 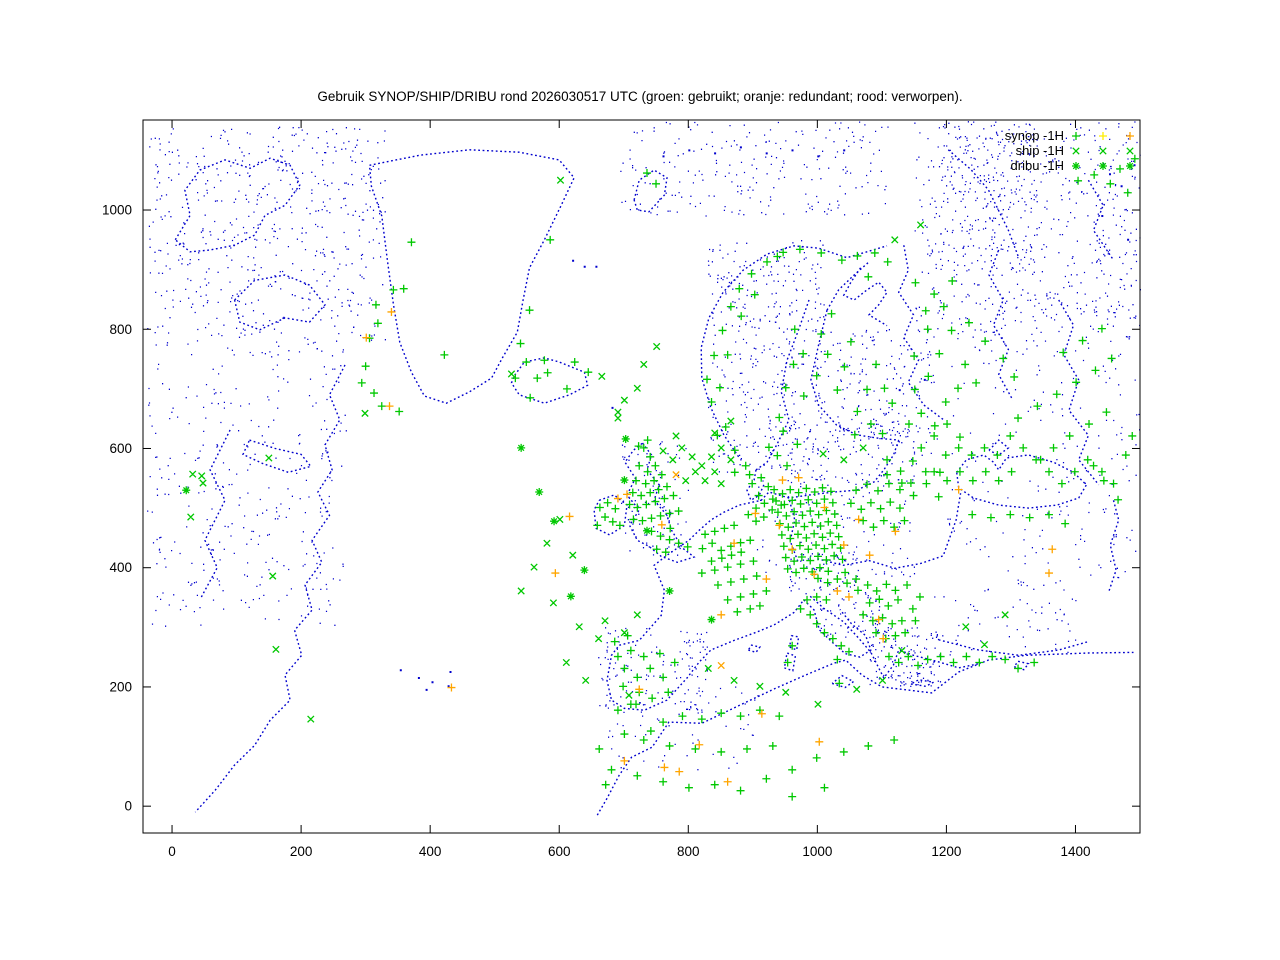 I want to click on y-tick-label: 400, so click(x=120, y=567).